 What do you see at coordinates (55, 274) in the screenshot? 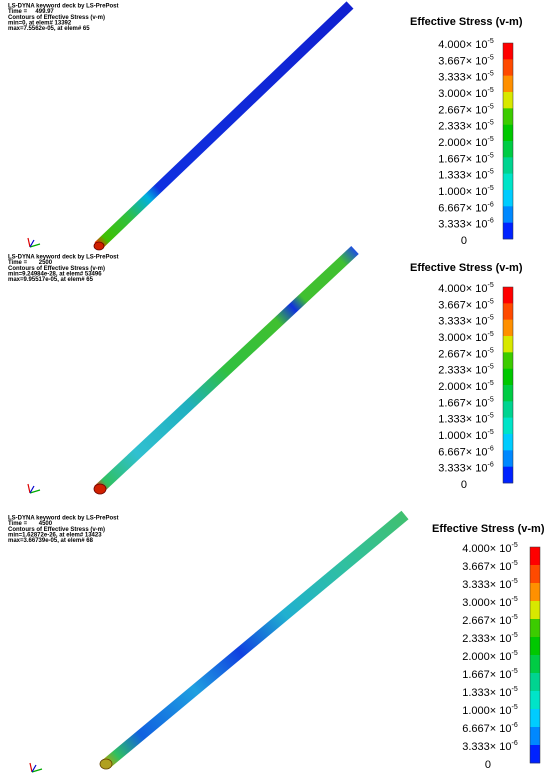
I see `header-line: min=9.24984e-28, at elem# 53496` at bounding box center [55, 274].